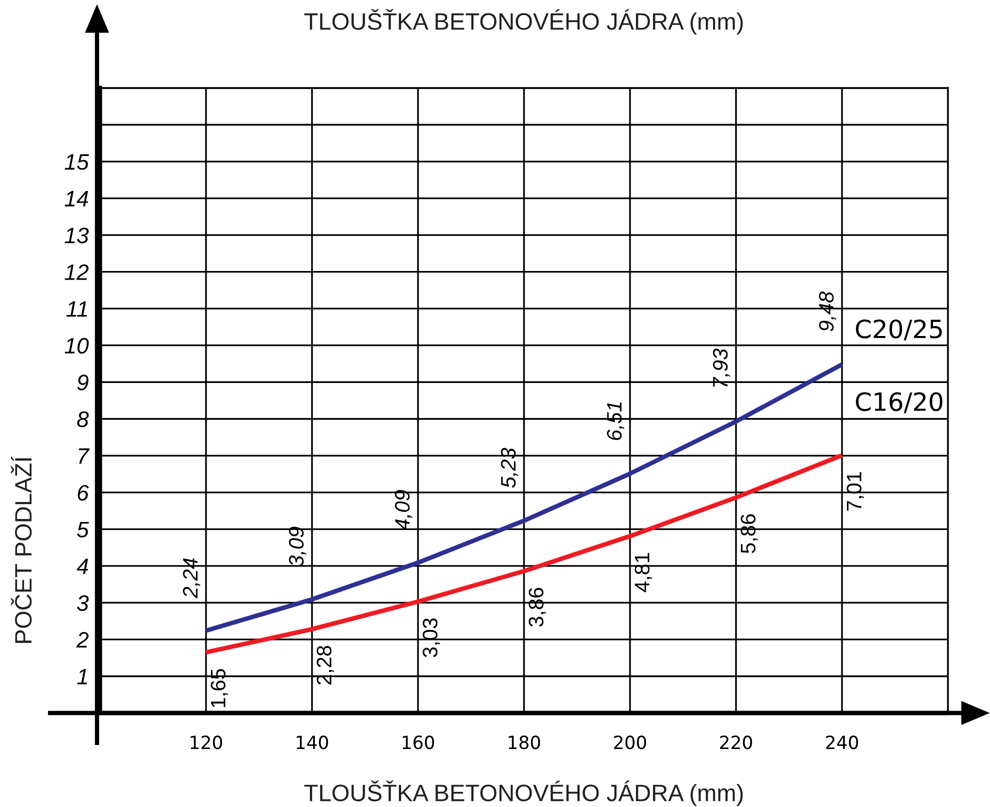 This screenshot has height=807, width=990. What do you see at coordinates (76, 346) in the screenshot?
I see `y-tick-label: 10` at bounding box center [76, 346].